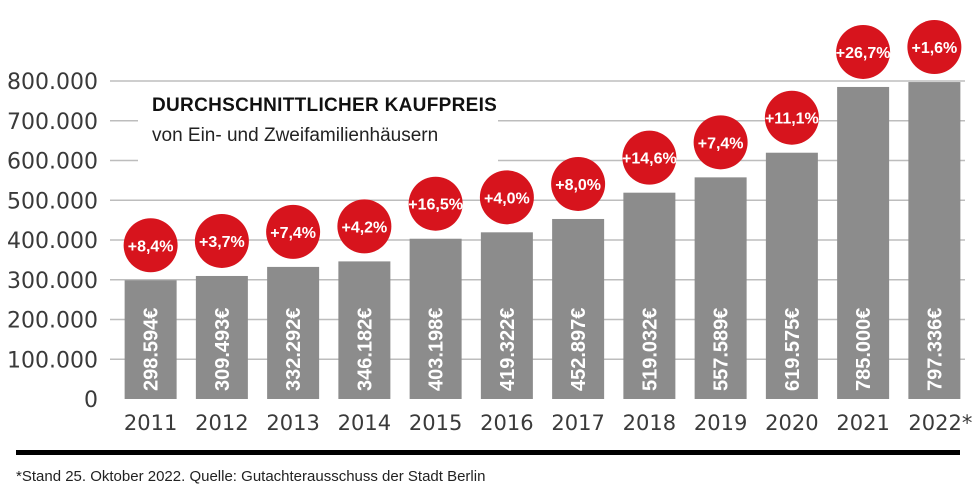 Image resolution: width=980 pixels, height=492 pixels. What do you see at coordinates (52, 321) in the screenshot?
I see `y-tick-label: 200.000` at bounding box center [52, 321].